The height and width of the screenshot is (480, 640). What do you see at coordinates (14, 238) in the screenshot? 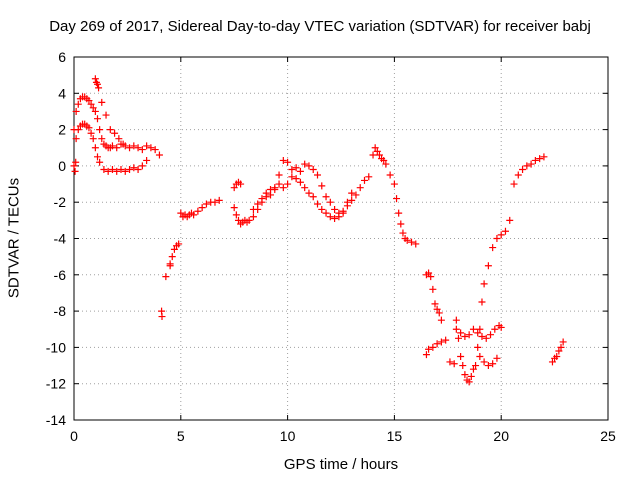
I see `y-axis-label: SDTVAR / TECUs` at bounding box center [14, 238].